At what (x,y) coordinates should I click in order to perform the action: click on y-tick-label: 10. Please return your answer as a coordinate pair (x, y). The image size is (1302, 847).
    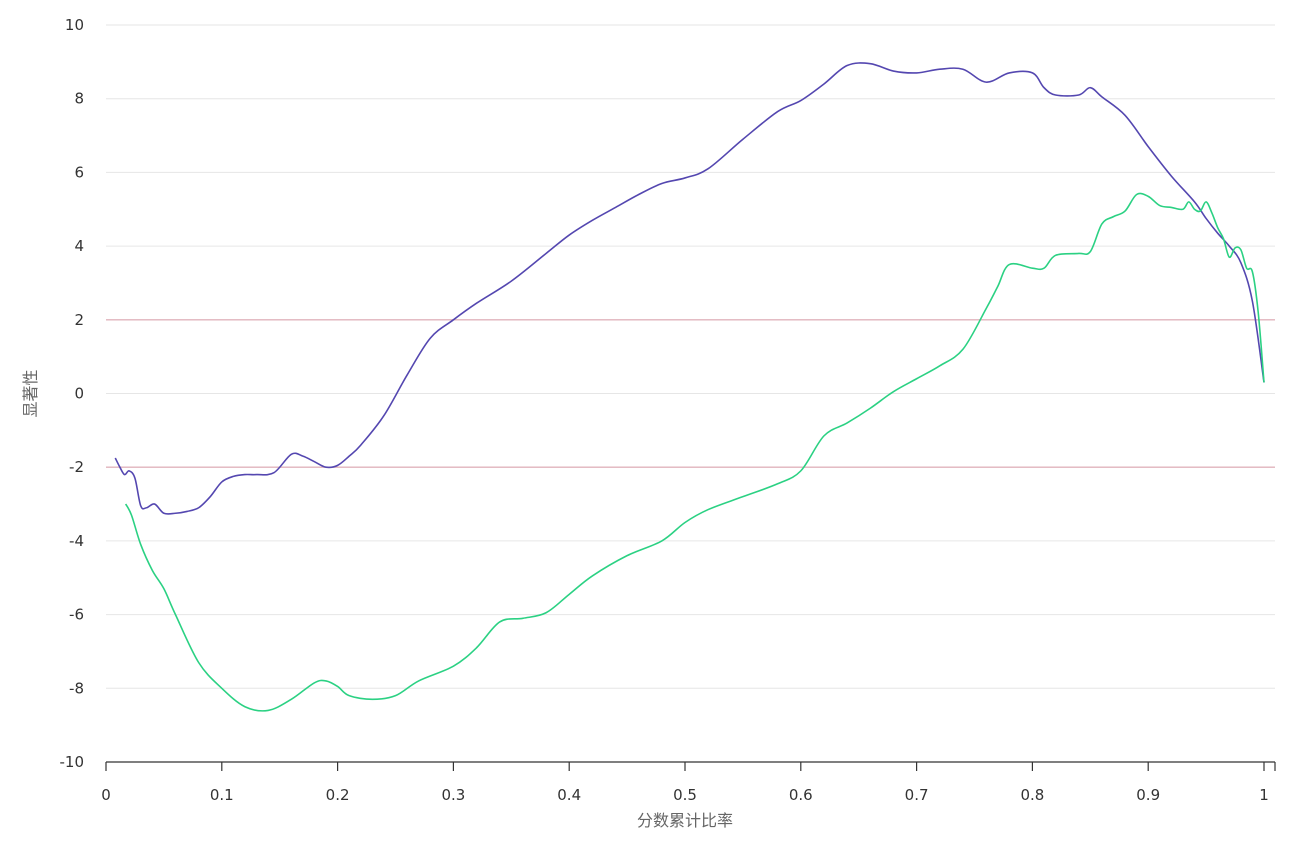
    Looking at the image, I should click on (74, 25).